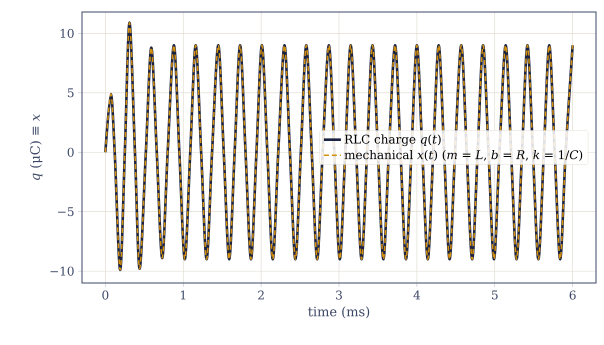 This screenshot has width=604, height=345. What do you see at coordinates (66, 211) in the screenshot?
I see `y-tick-label: −5` at bounding box center [66, 211].